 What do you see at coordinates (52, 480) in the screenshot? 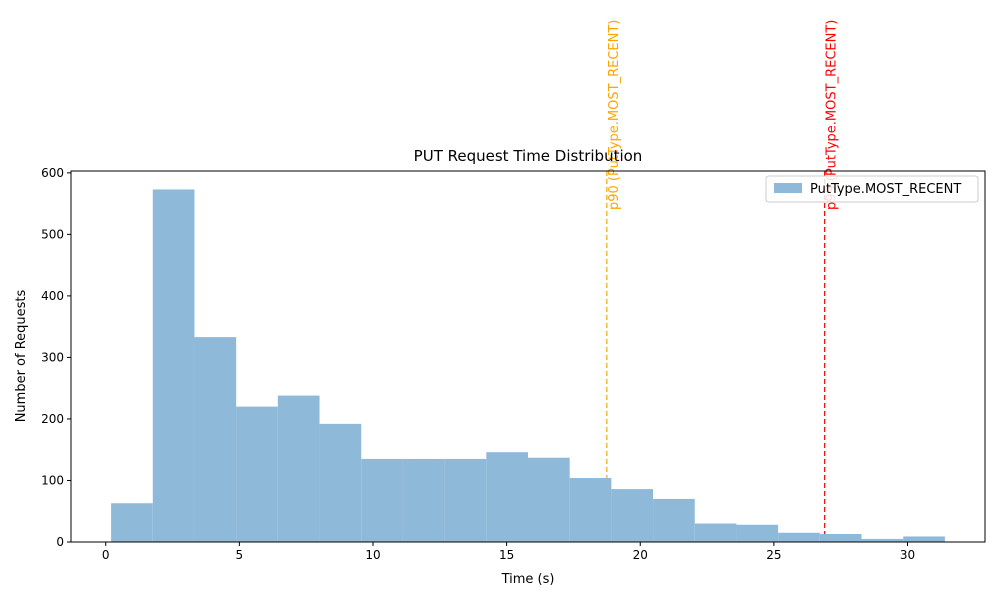
I see `y-tick-label: 100` at bounding box center [52, 480].